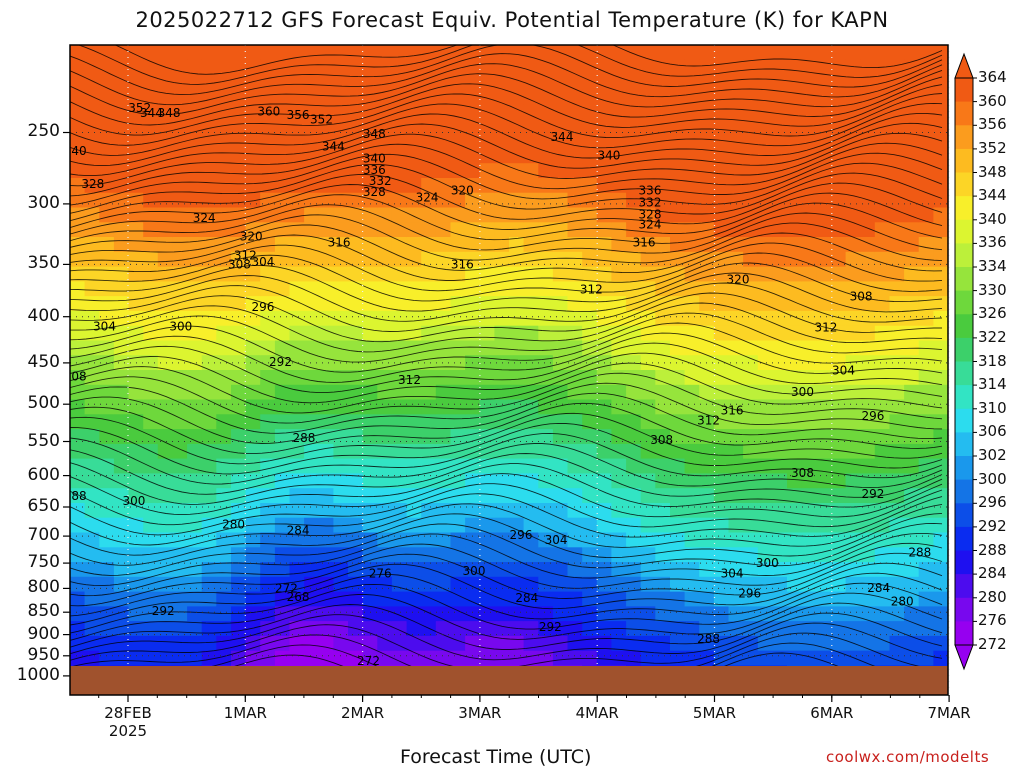  Describe the element at coordinates (908, 757) in the screenshot. I see `credit-link: coolwx.com/modelts` at that location.